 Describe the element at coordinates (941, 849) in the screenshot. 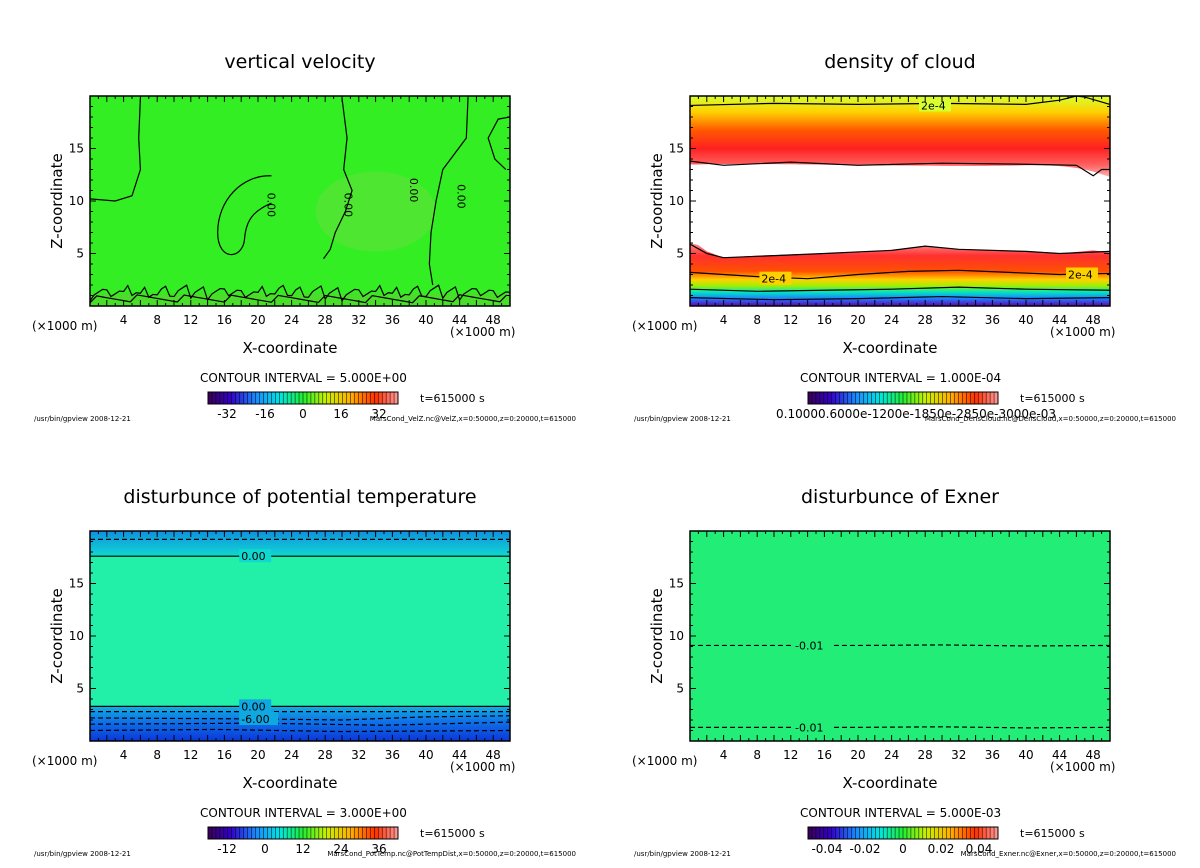

I see `colorbar-tick-label: 0.02` at that location.